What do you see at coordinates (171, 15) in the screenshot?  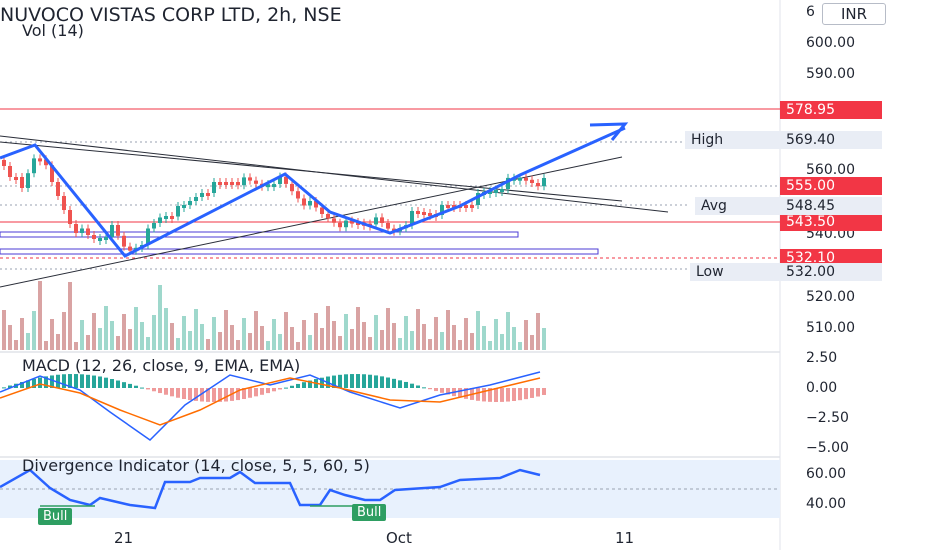 I see `chart-title: NUVOCO VISTAS CORP LTD, 2h, NSE` at bounding box center [171, 15].